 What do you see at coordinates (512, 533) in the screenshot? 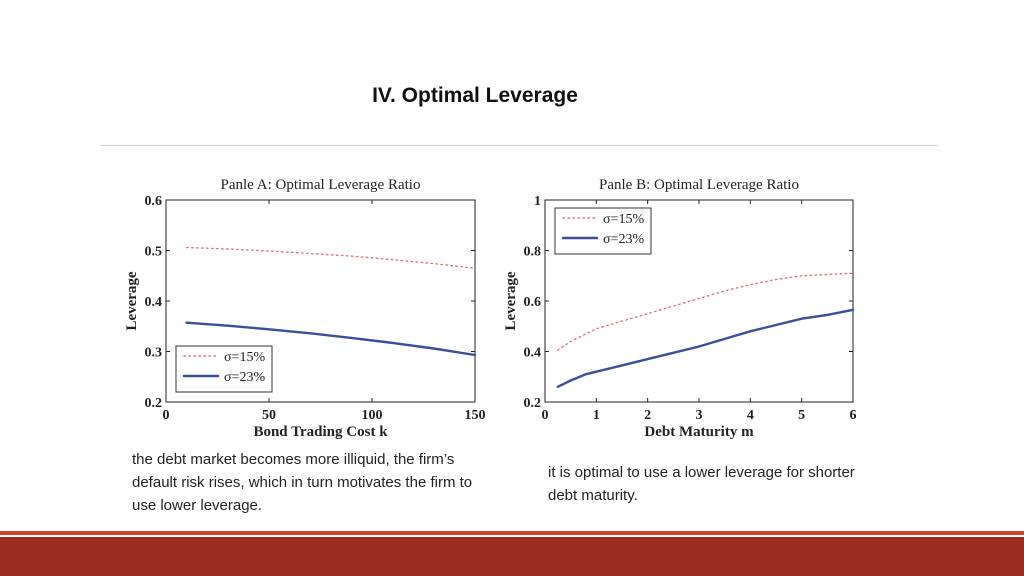
I see `footer-accent-line` at bounding box center [512, 533].